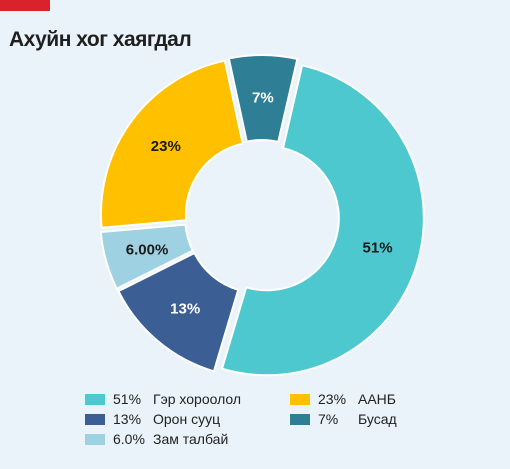 Image resolution: width=510 pixels, height=469 pixels. I want to click on legend-item: 13% Орон сууц, so click(152, 419).